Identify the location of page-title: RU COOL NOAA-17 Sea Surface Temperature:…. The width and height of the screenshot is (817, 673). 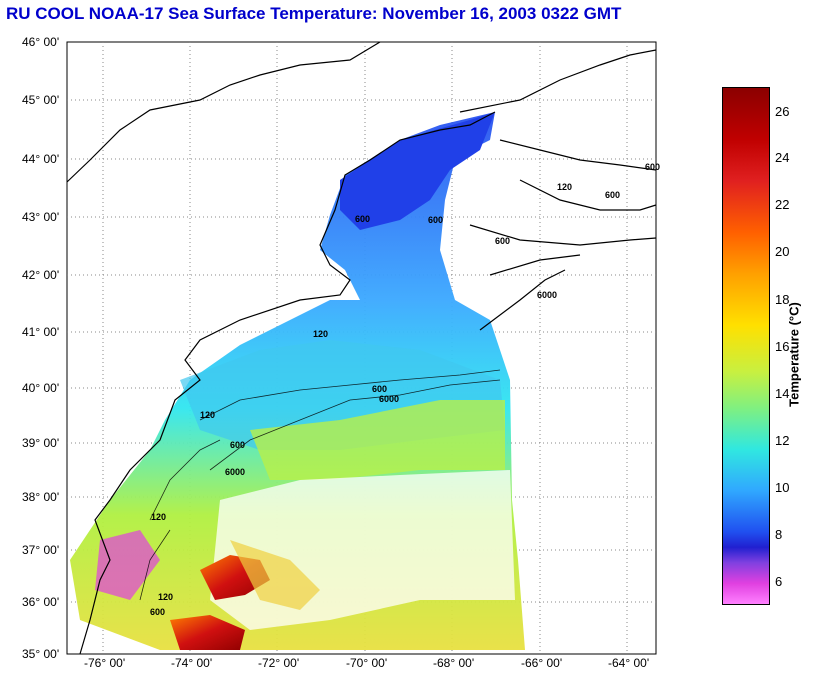
(314, 13).